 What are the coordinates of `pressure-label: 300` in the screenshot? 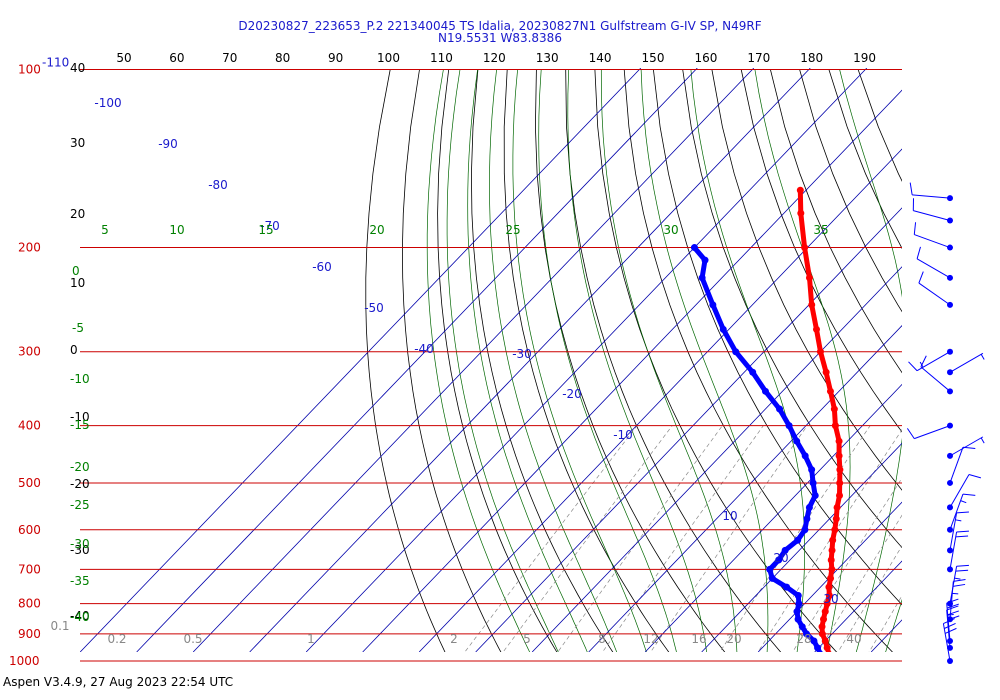 It's located at (29, 352).